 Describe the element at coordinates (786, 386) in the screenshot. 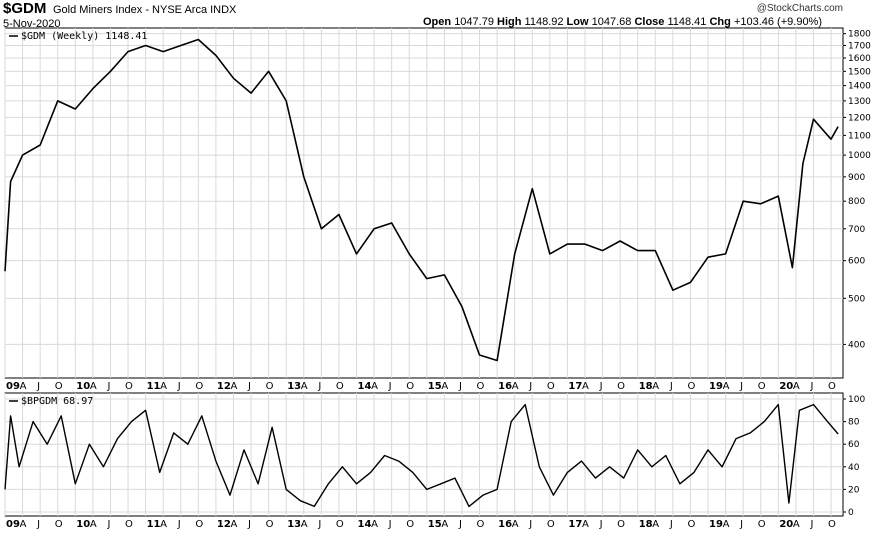

I see `price-xtick-label: 20` at that location.